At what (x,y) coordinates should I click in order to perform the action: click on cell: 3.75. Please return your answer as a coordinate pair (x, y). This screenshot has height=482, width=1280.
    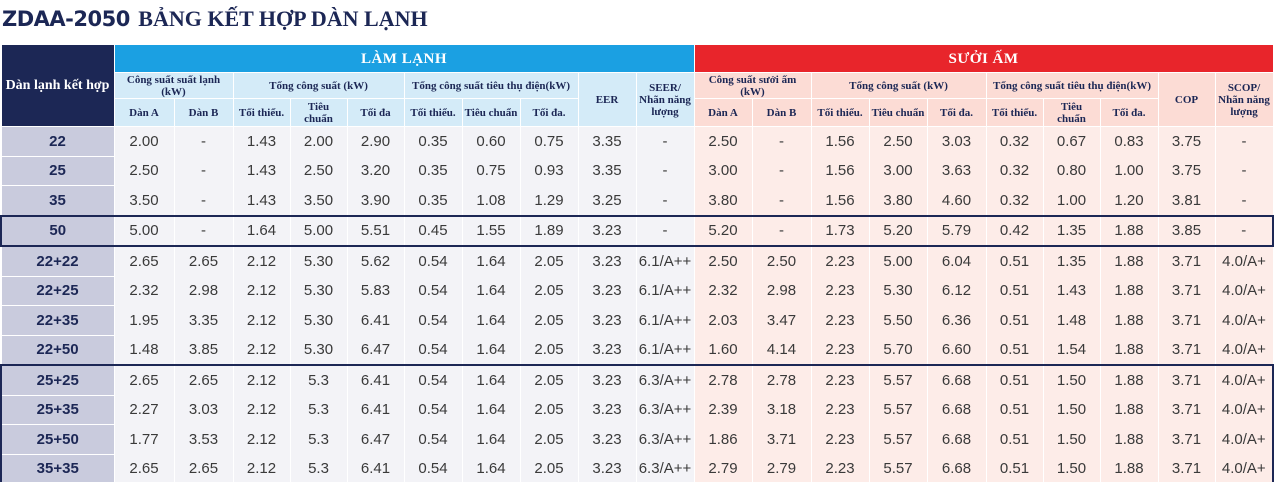
    Looking at the image, I should click on (1186, 141).